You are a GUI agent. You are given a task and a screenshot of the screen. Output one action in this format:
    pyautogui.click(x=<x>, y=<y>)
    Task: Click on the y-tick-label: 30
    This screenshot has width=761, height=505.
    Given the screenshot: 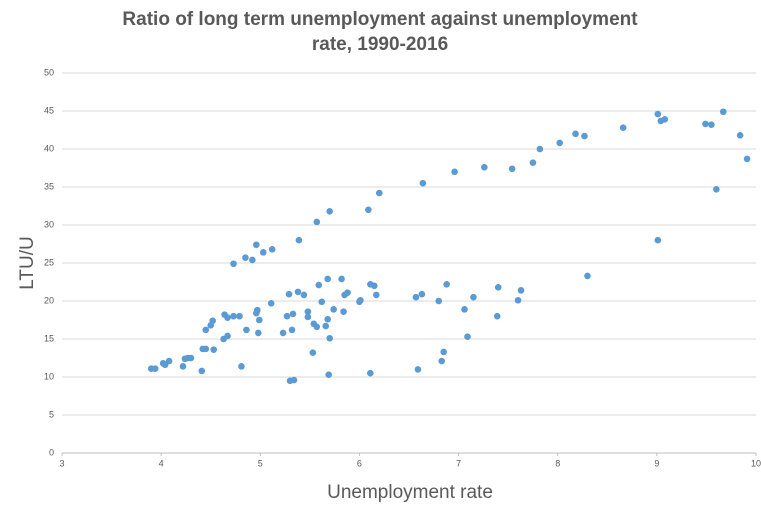 What is the action you would take?
    pyautogui.click(x=49, y=224)
    